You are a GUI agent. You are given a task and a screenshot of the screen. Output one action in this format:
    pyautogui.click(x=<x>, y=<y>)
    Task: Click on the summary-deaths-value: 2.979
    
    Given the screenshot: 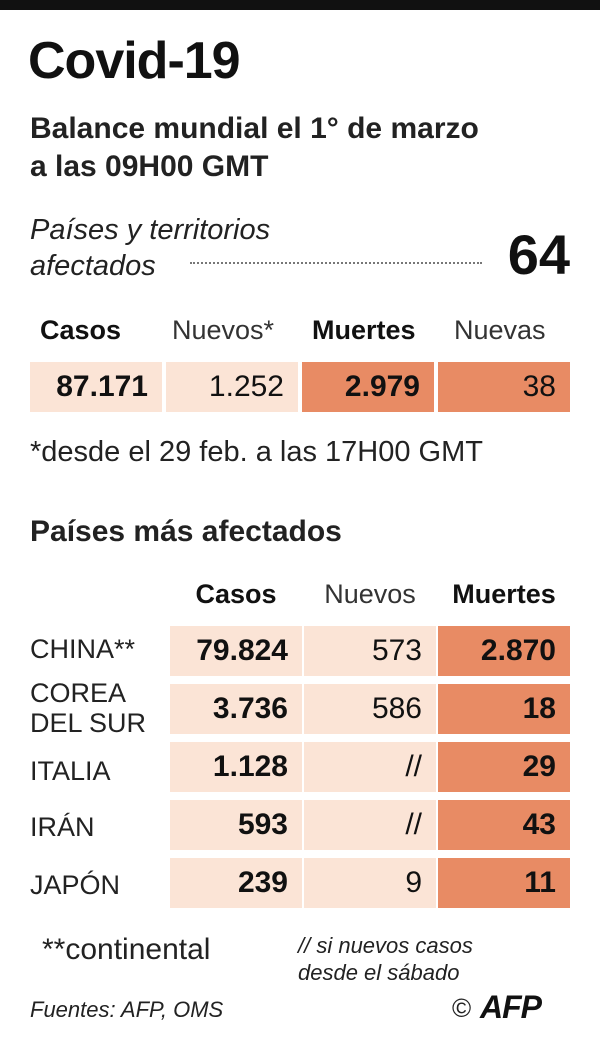 What is the action you would take?
    pyautogui.click(x=368, y=387)
    